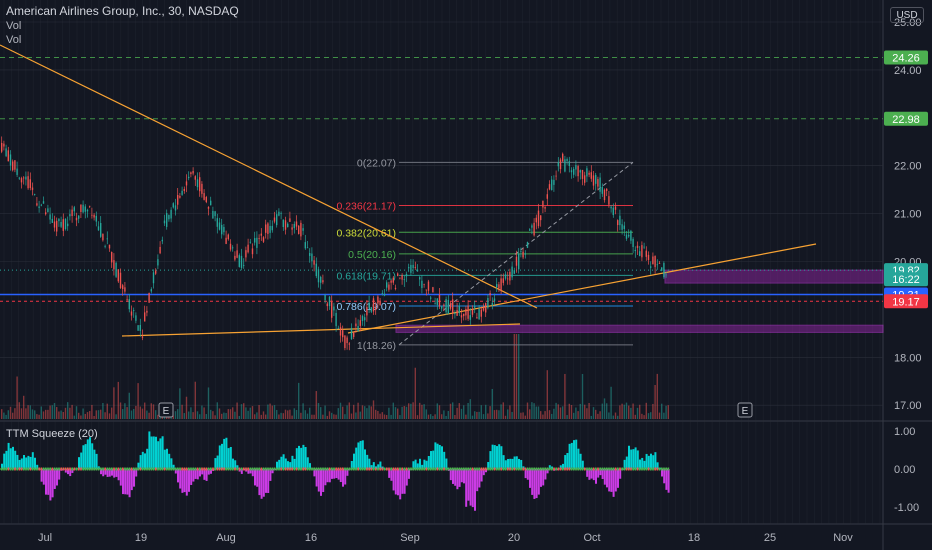  What do you see at coordinates (907, 15) in the screenshot?
I see `currency-button: USD` at bounding box center [907, 15].